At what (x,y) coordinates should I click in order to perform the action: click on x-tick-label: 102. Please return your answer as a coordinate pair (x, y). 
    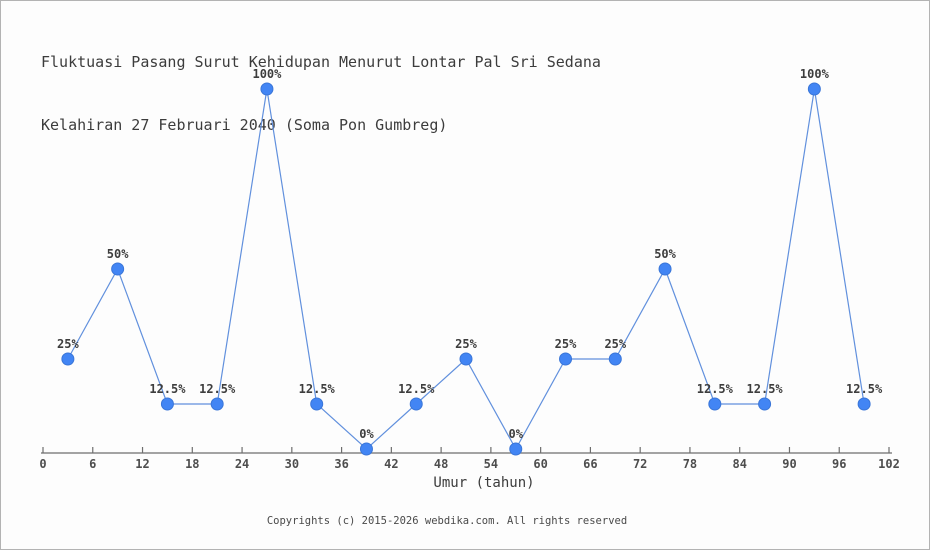
    Looking at the image, I should click on (889, 464).